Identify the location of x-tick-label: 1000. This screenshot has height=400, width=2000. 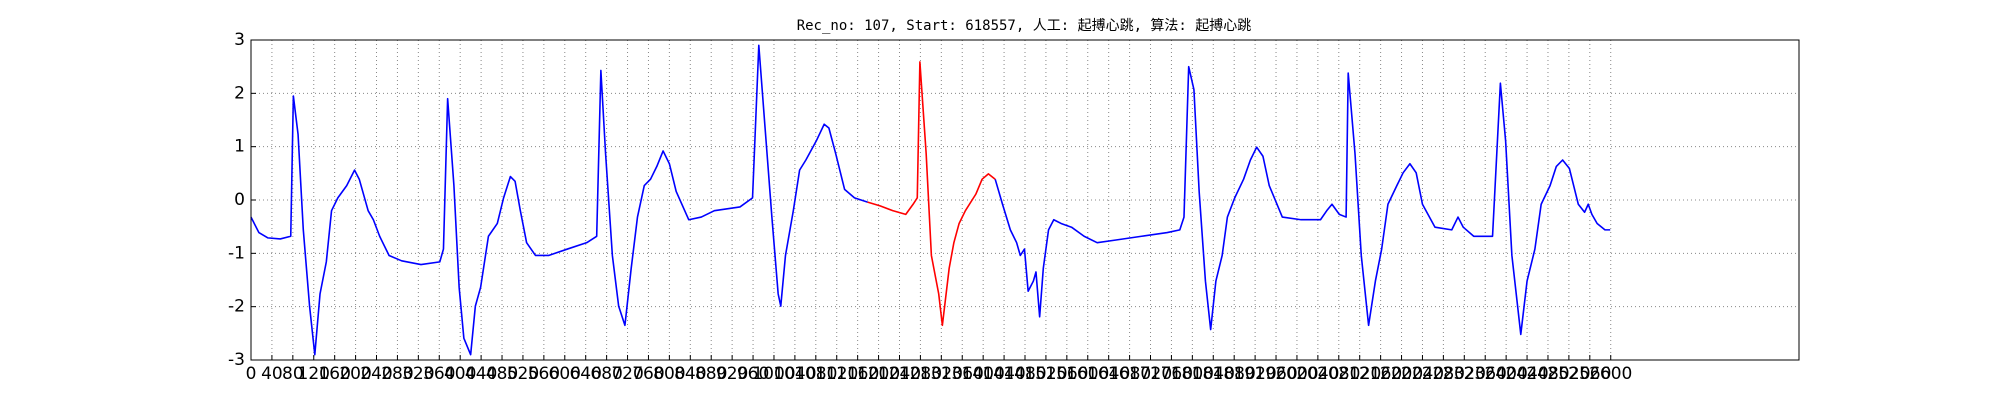
(773, 374).